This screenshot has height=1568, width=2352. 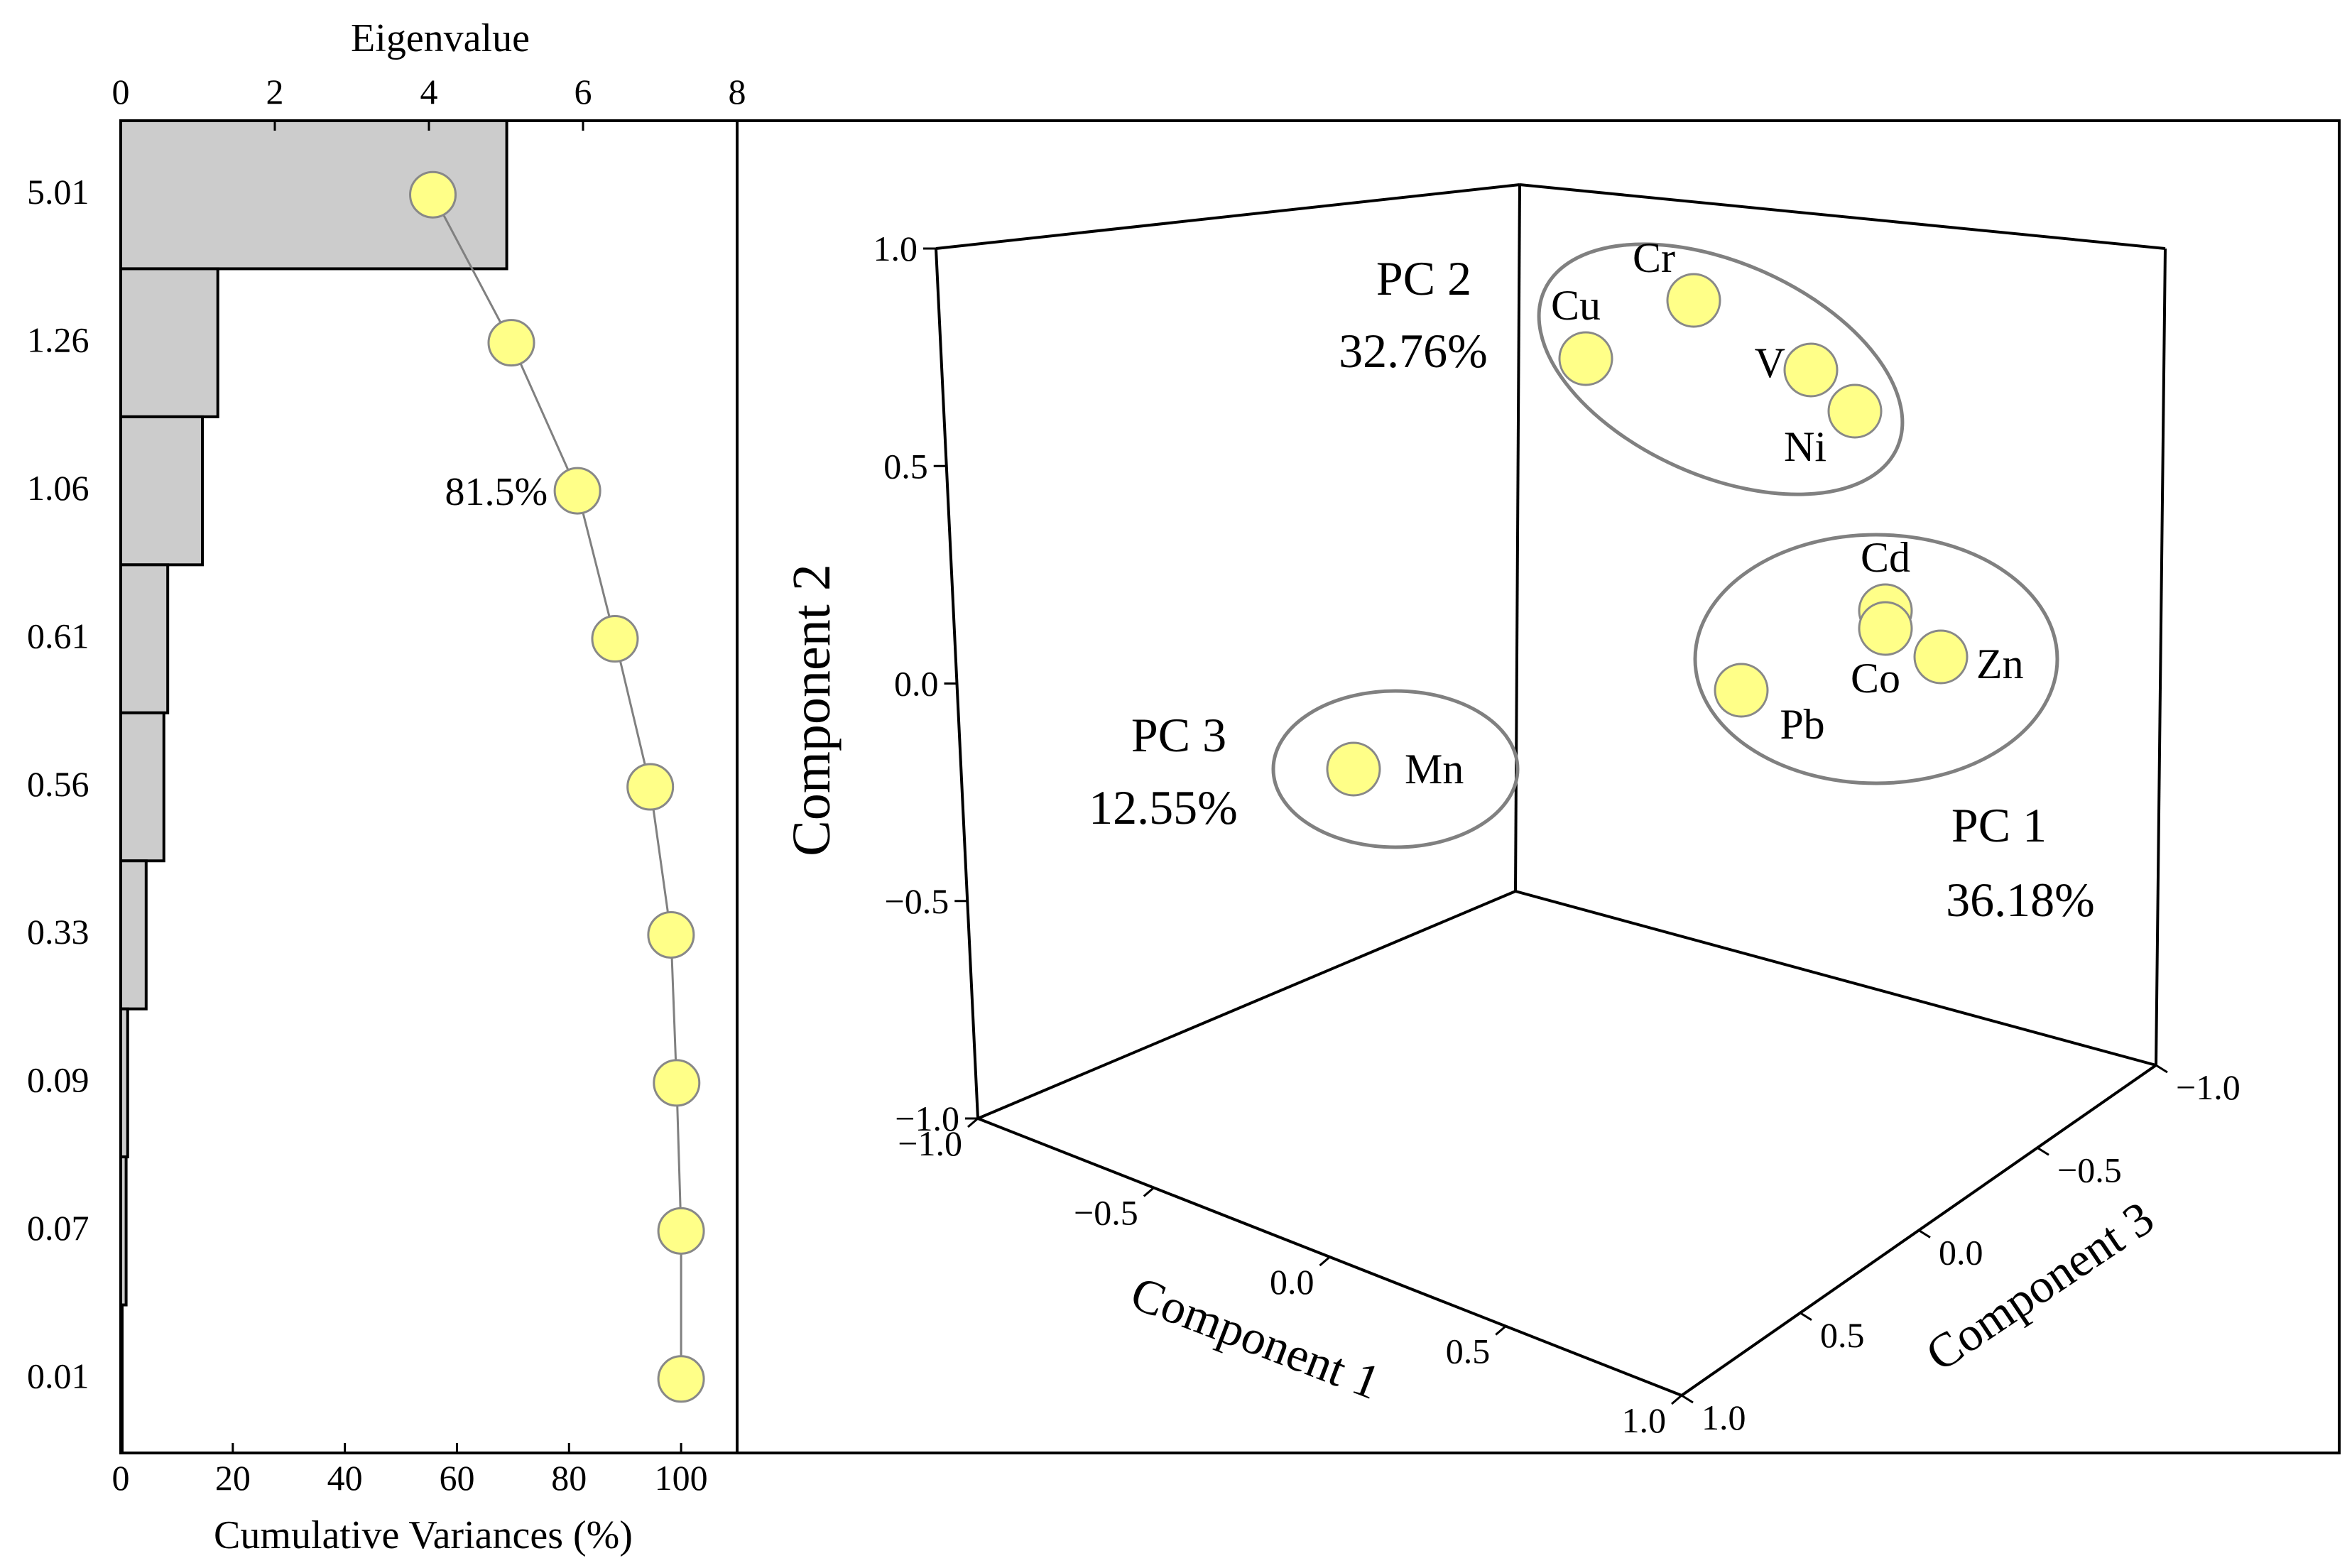 What do you see at coordinates (1576, 306) in the screenshot?
I see `label-cu: Cu` at bounding box center [1576, 306].